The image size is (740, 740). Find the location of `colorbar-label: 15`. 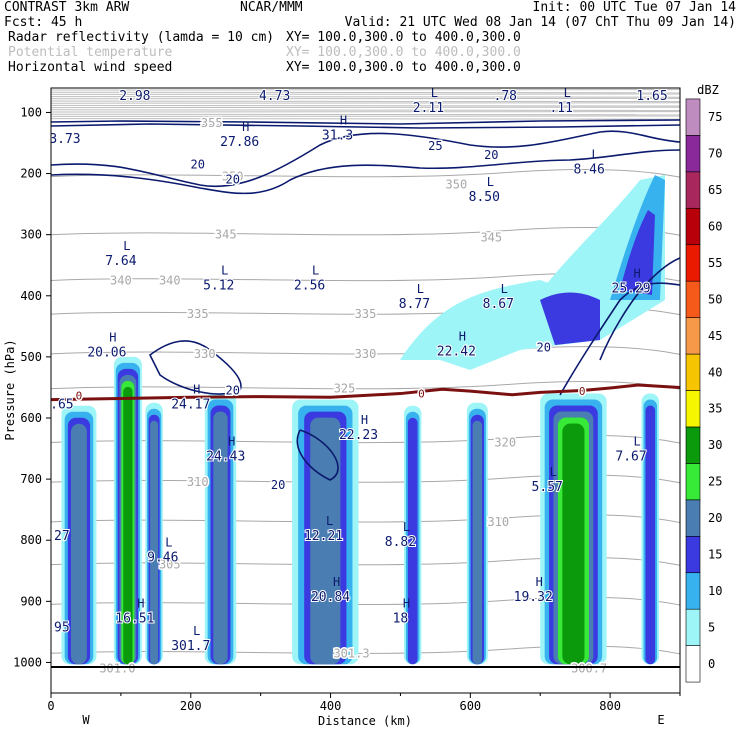

colorbar-label: 15 is located at coordinates (715, 555).